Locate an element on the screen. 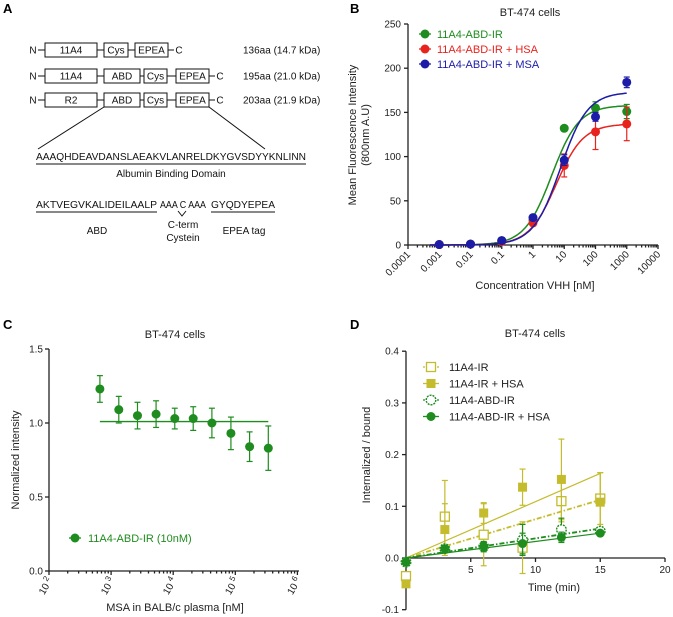 The image size is (673, 617). seq2-tag-label: EPEA tag is located at coordinates (244, 231).